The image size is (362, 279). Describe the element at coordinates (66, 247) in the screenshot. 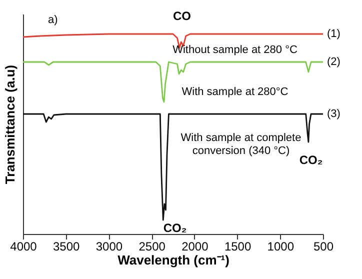

I see `x-tick-label: 3500` at that location.